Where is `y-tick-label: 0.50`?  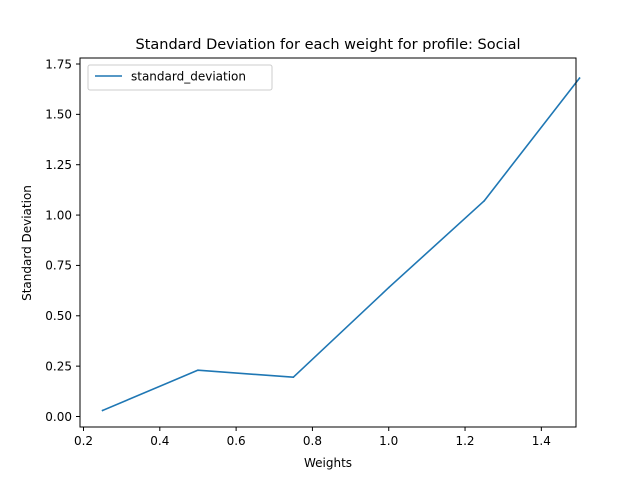 y-tick-label: 0.50 is located at coordinates (58, 316).